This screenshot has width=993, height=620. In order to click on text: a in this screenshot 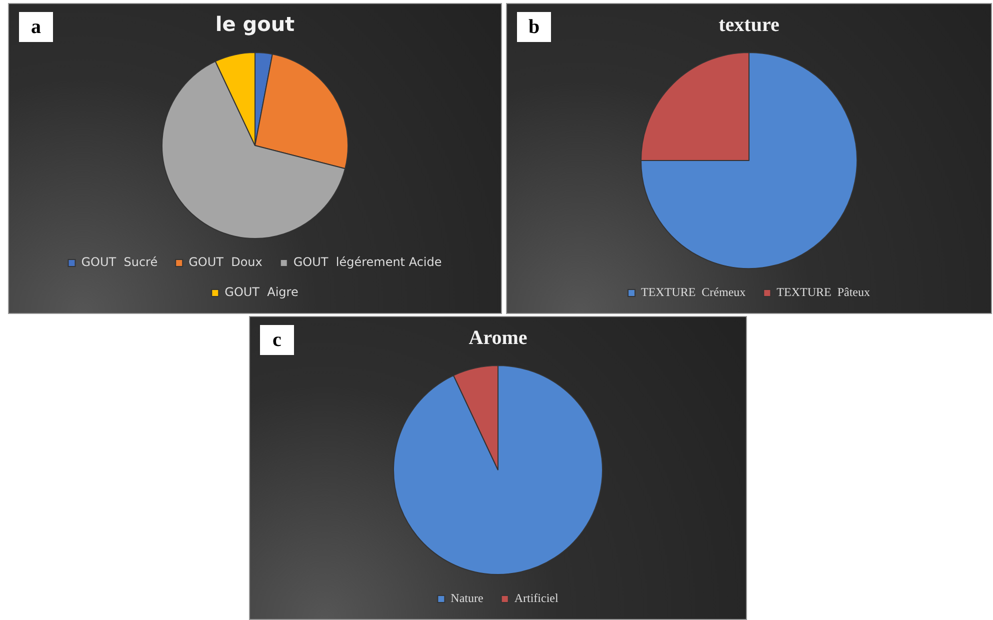, I will do `click(36, 27)`.